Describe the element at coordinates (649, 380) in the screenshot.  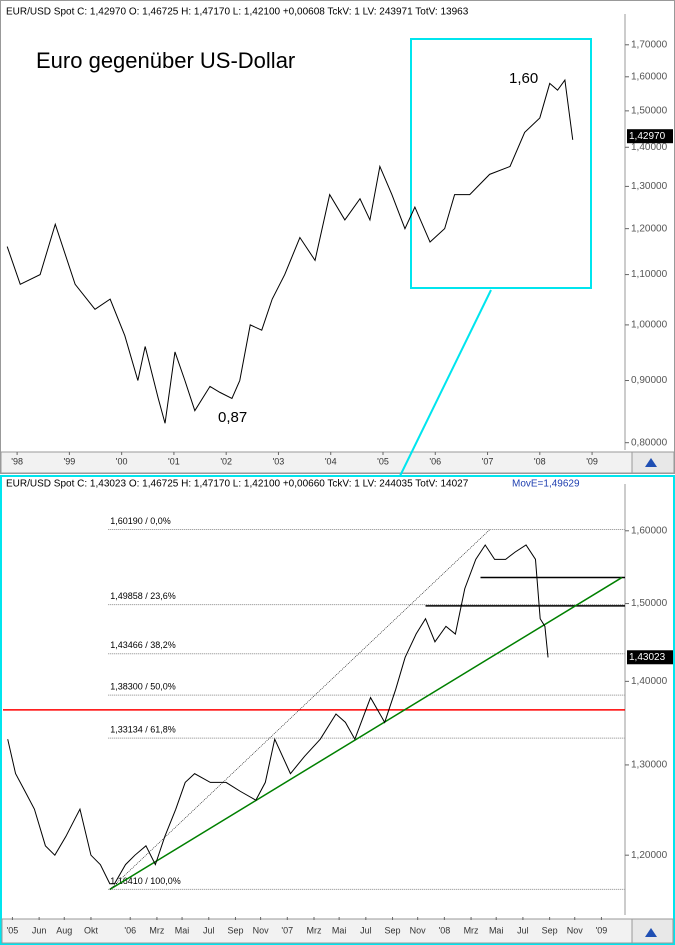
I see `y-tick-label: 0,90000` at that location.